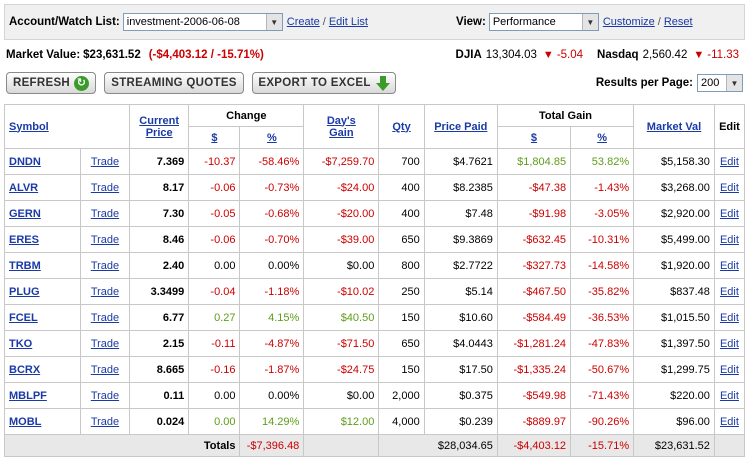 Image resolution: width=749 pixels, height=460 pixels. What do you see at coordinates (473, 161) in the screenshot?
I see `price-paid: $4.7621` at bounding box center [473, 161].